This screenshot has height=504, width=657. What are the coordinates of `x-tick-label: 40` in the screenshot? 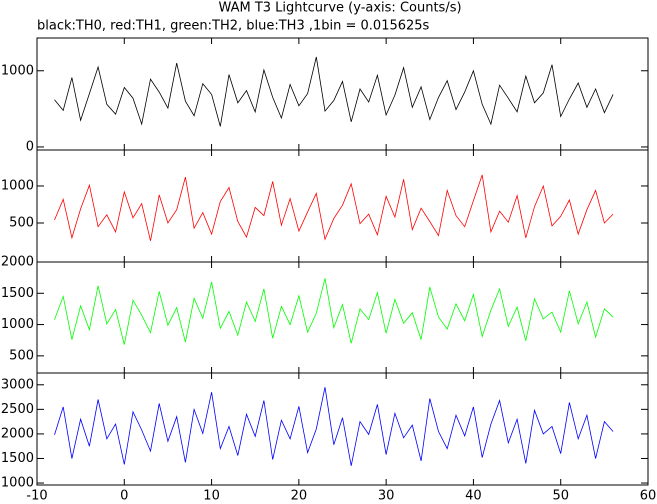 It's located at (473, 496).